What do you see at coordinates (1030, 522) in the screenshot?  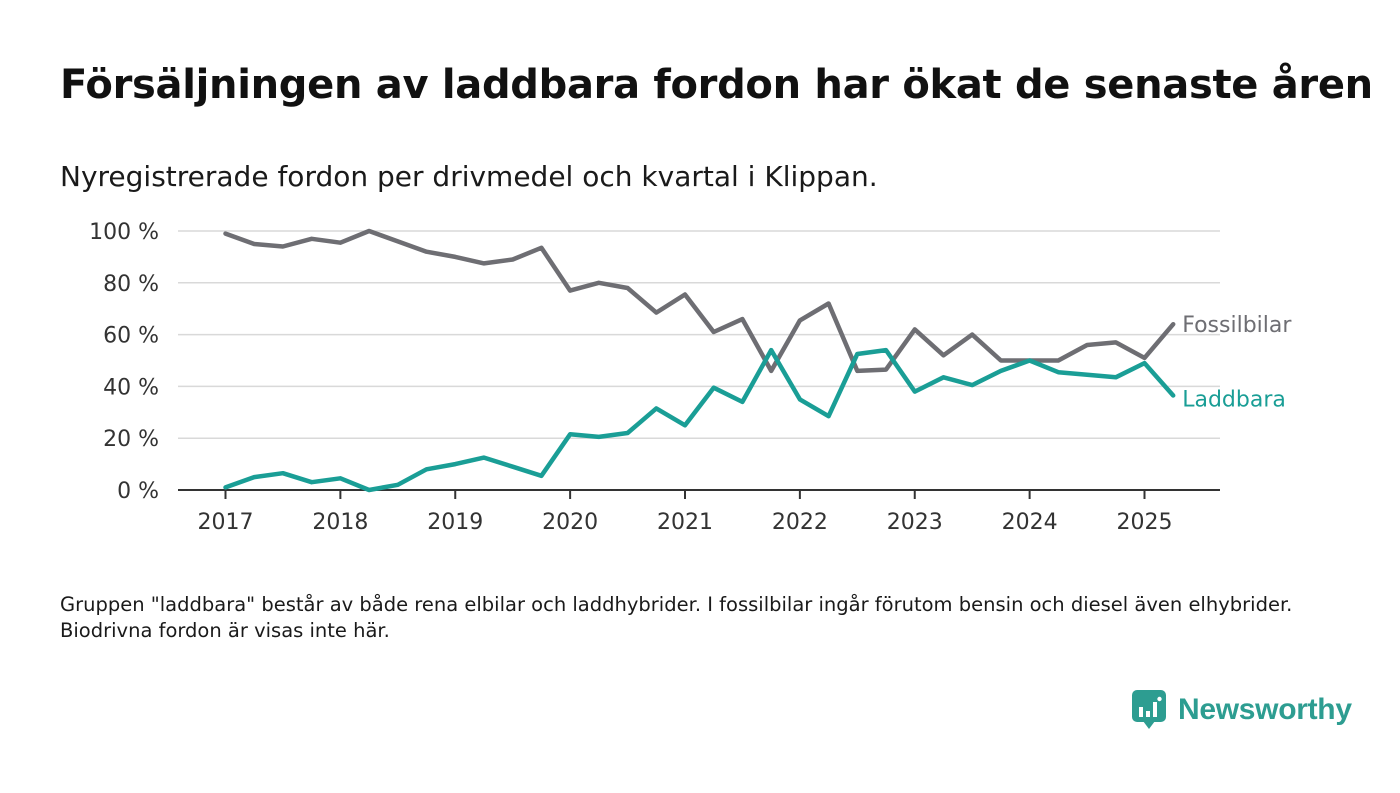 I see `x-tick-label: 2024` at bounding box center [1030, 522].